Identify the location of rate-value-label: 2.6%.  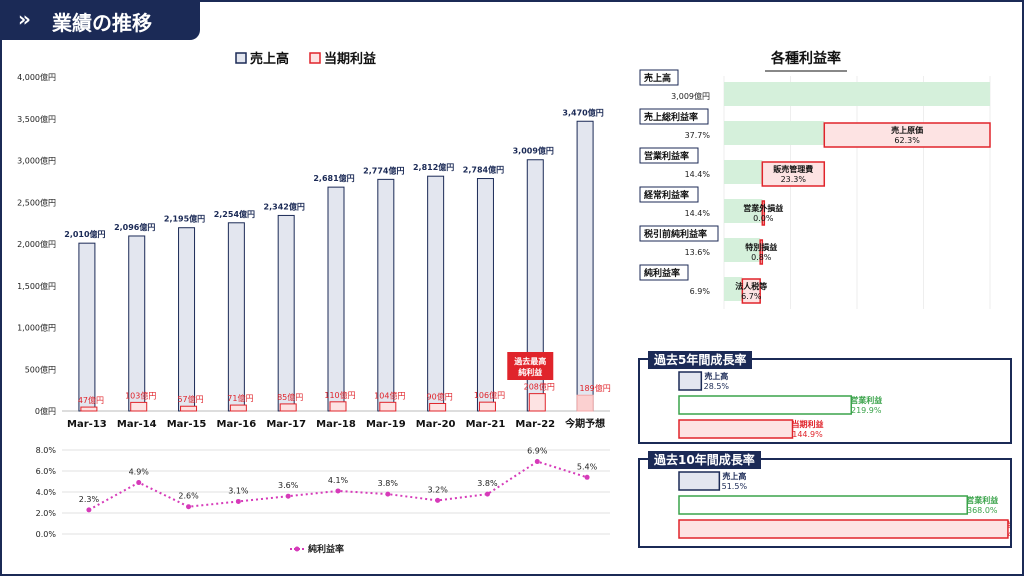
(188, 496).